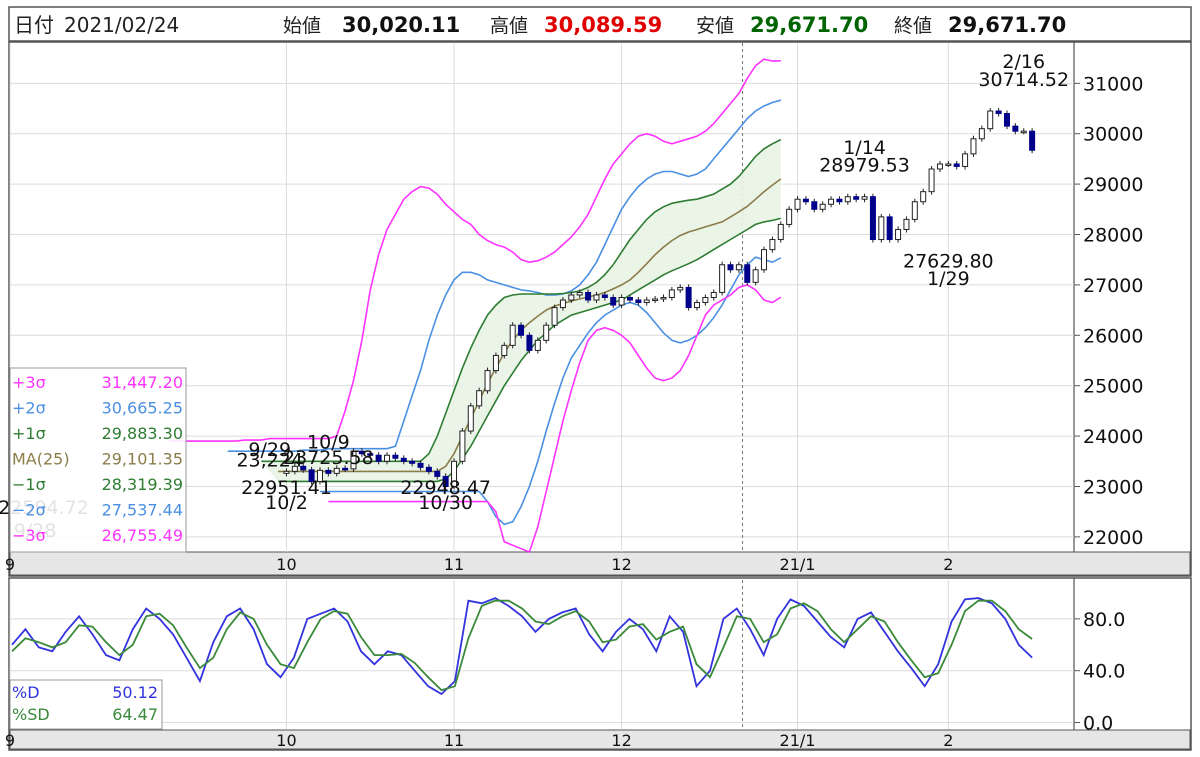 This screenshot has height=757, width=1200. Describe the element at coordinates (551, 391) in the screenshot. I see `sigma2-lower-line` at that location.